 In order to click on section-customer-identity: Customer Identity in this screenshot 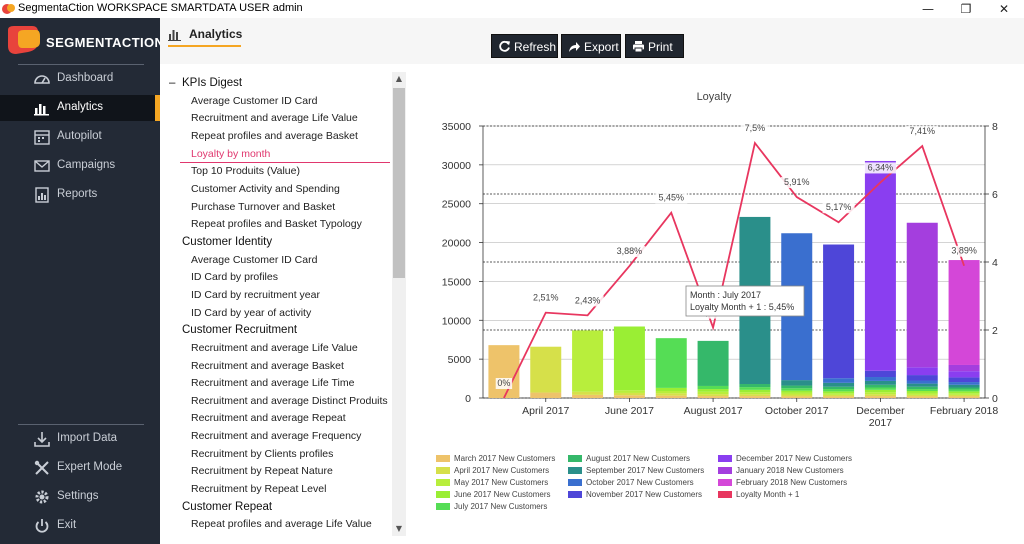, I will do `click(227, 242)`.